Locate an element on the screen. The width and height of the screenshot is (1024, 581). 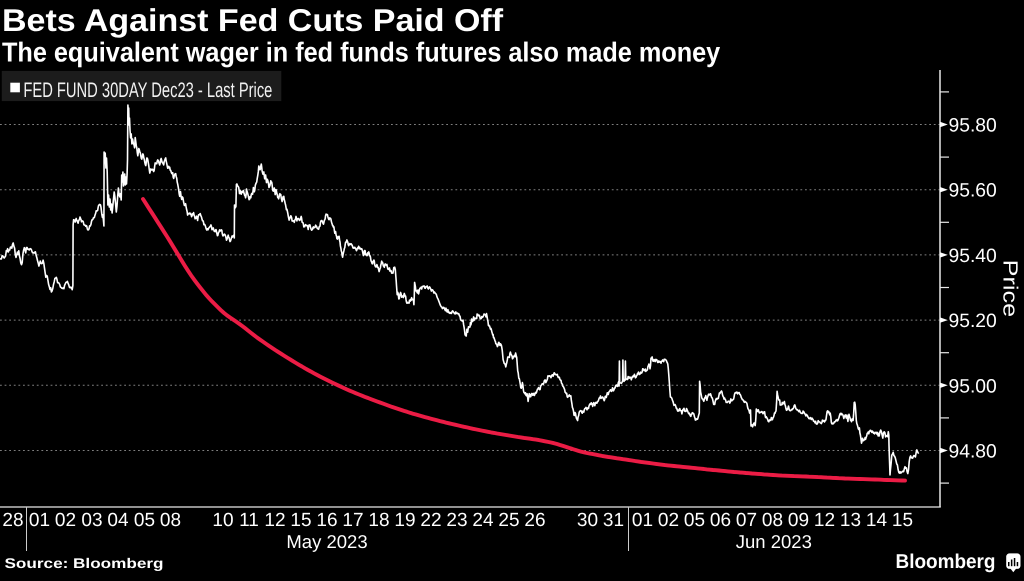
svg-text: 06 is located at coordinates (720, 520).